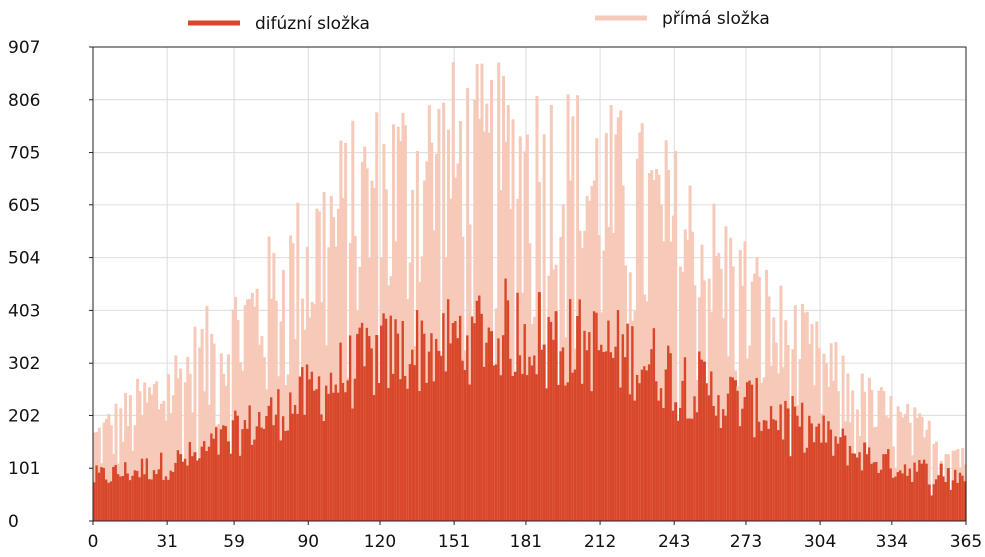 The height and width of the screenshot is (557, 985). I want to click on x-tick-label: 59, so click(234, 542).